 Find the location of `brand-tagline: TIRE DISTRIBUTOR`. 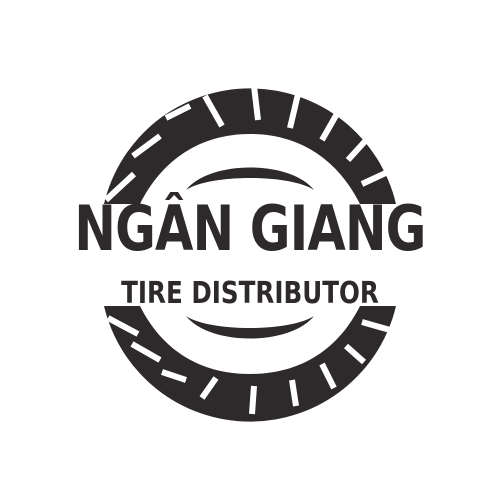

brand-tagline: TIRE DISTRIBUTOR is located at coordinates (250, 293).